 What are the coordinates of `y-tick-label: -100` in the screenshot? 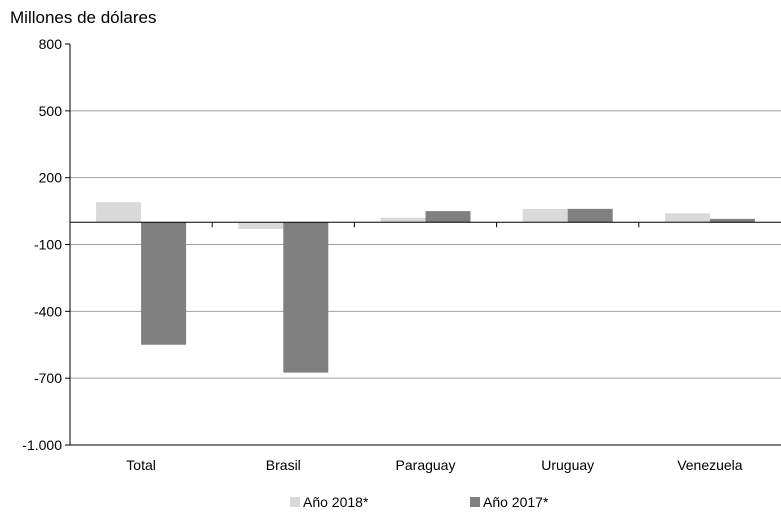 It's located at (48, 245).